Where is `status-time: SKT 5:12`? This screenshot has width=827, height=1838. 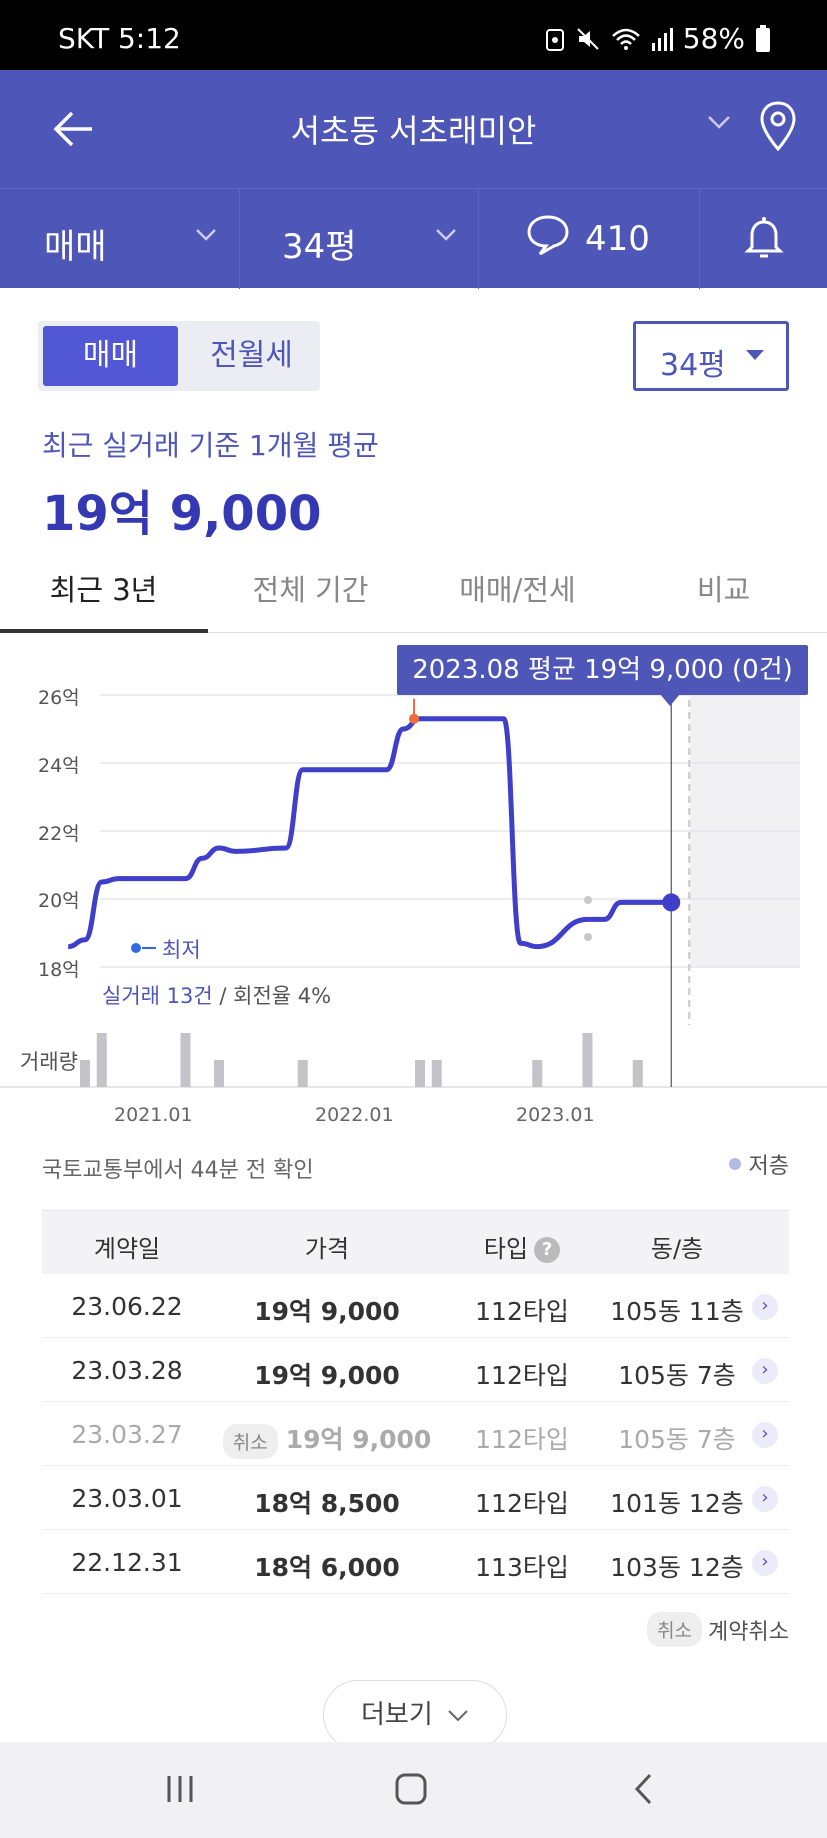 status-time: SKT 5:12 is located at coordinates (119, 38).